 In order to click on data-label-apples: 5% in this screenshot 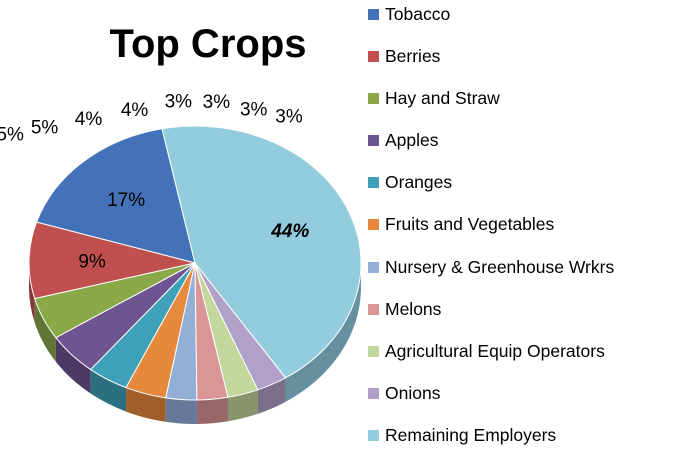, I will do `click(45, 128)`.